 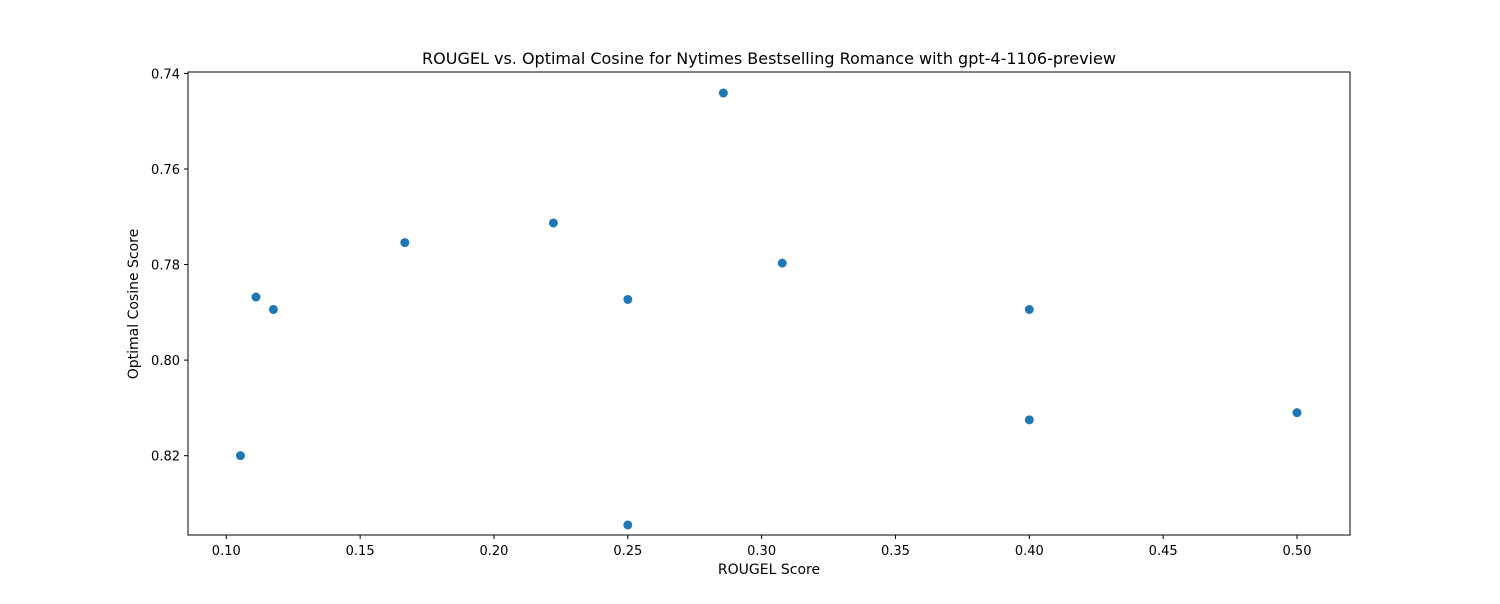 I want to click on x-tick-label: 0.25, so click(x=627, y=551).